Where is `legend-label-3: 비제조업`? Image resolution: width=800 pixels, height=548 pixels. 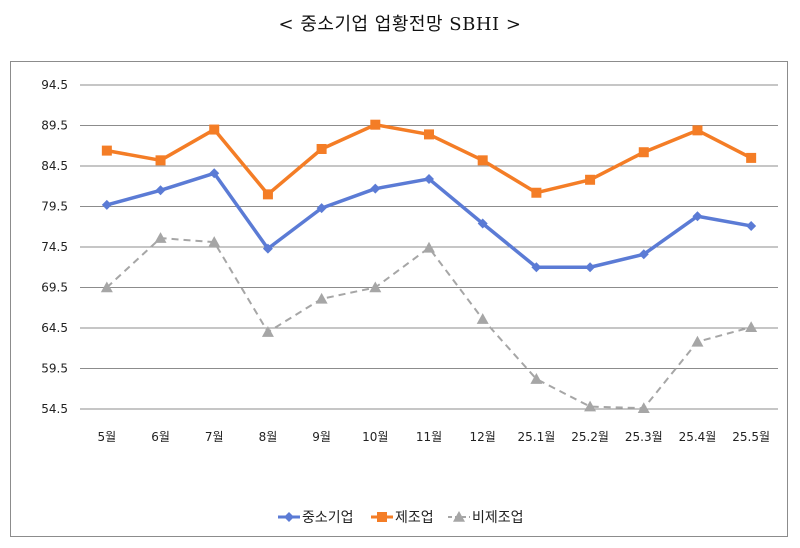 legend-label-3: 비제조업 is located at coordinates (498, 518).